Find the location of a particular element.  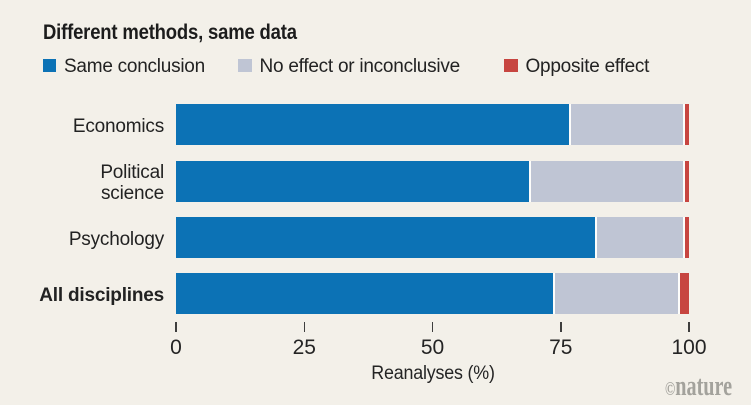

legend-item: No effect or inconclusive is located at coordinates (349, 65).